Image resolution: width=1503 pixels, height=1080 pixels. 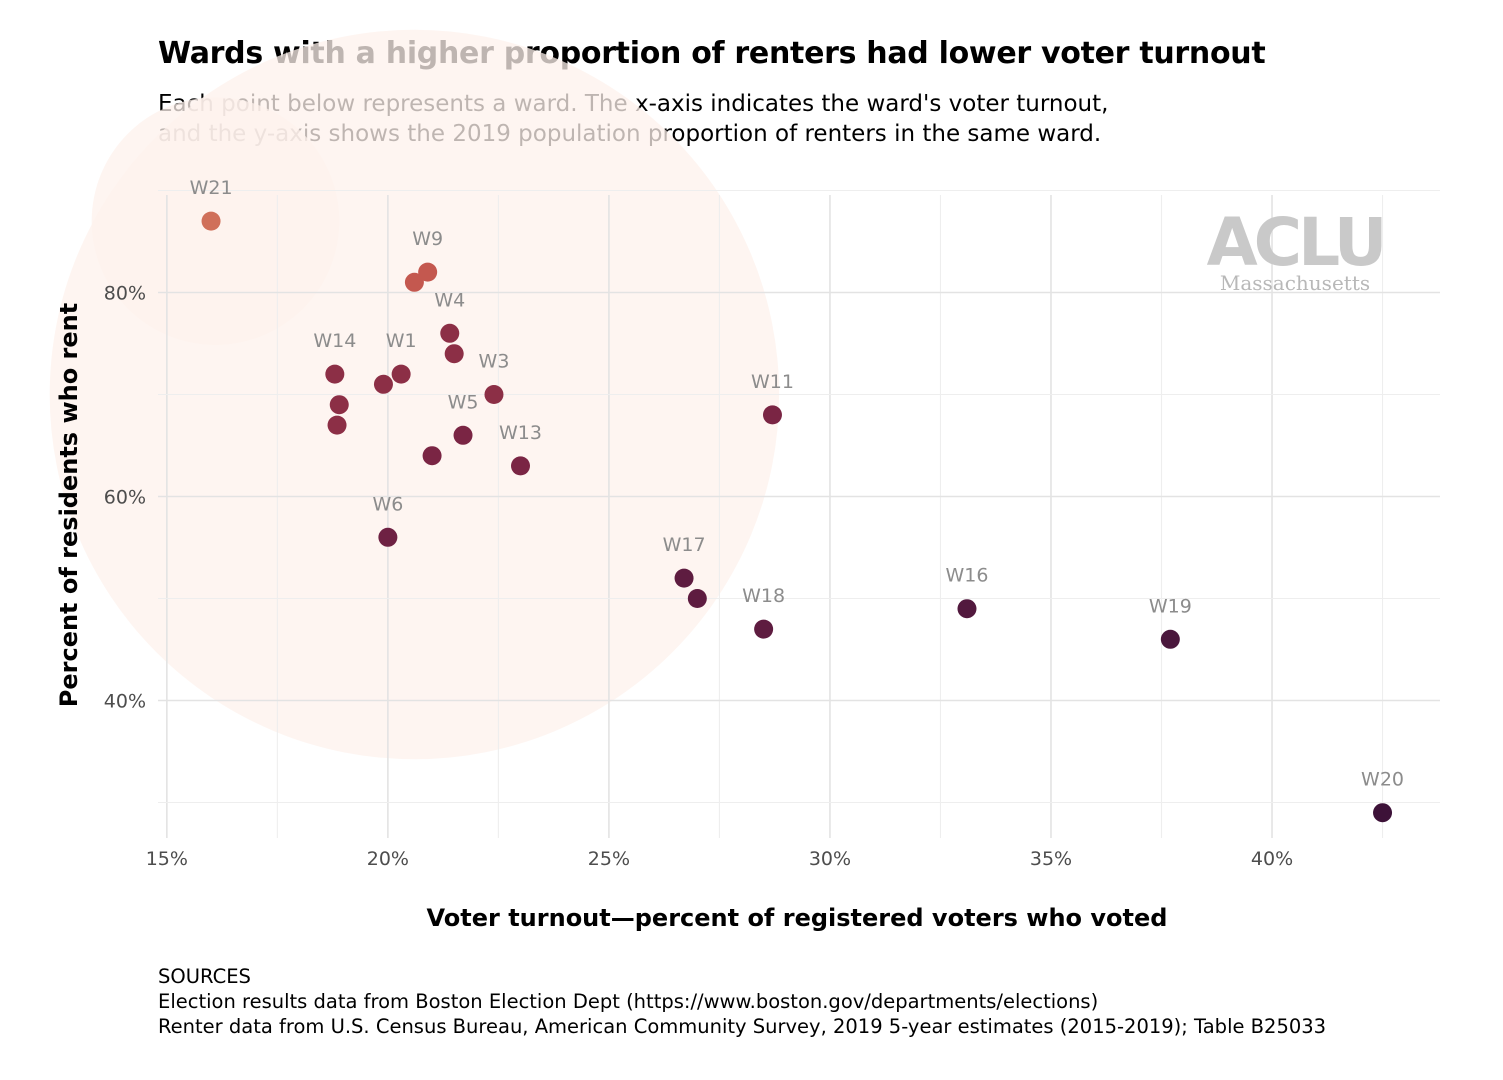 What do you see at coordinates (450, 333) in the screenshot?
I see `data-point-w4` at bounding box center [450, 333].